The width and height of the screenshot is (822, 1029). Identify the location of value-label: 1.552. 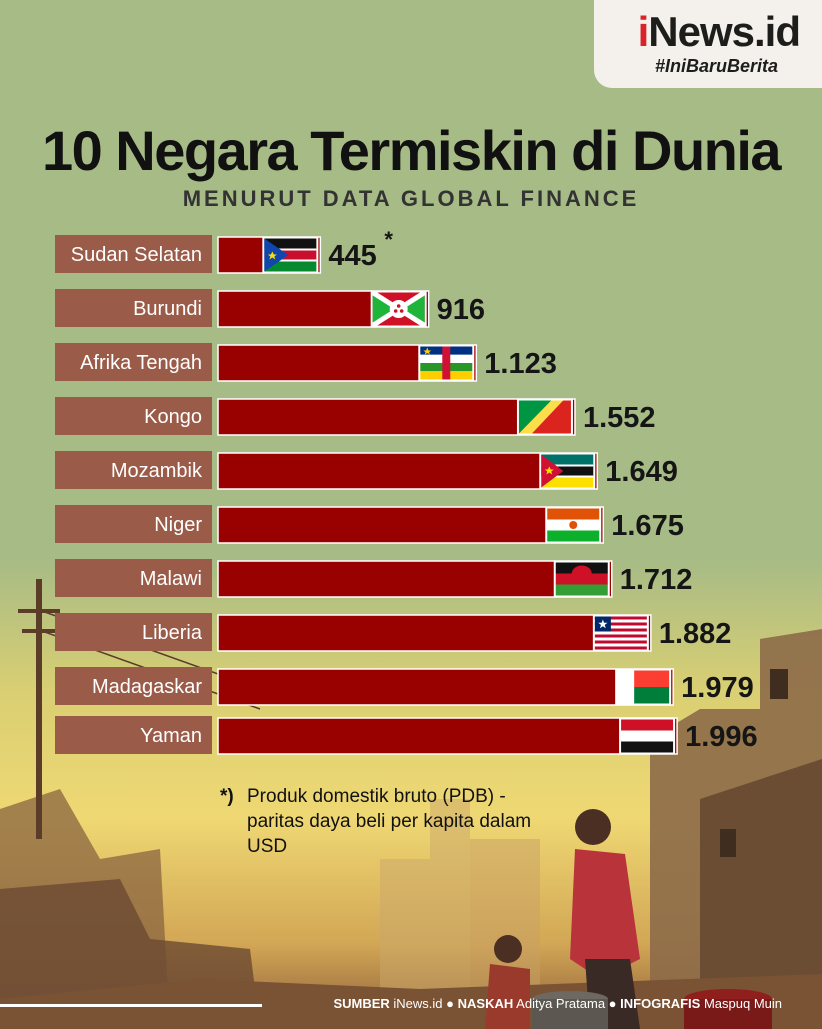
(619, 418).